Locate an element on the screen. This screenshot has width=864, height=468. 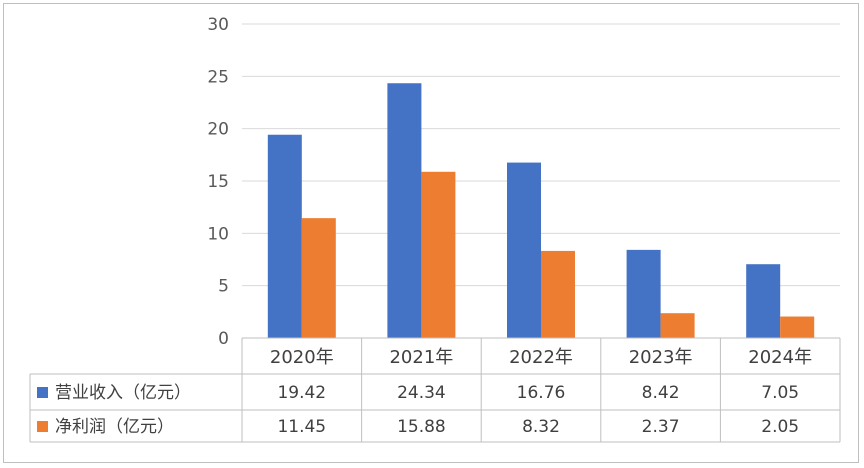
y-tick-label: 15 is located at coordinates (218, 182).